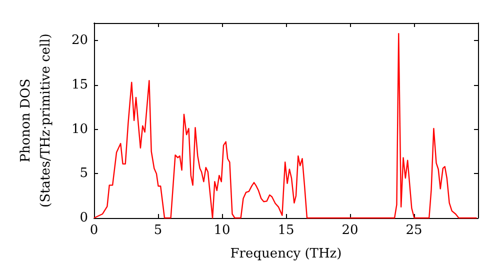 The height and width of the screenshot is (280, 500). I want to click on y-tick-label: 0, so click(84, 218).